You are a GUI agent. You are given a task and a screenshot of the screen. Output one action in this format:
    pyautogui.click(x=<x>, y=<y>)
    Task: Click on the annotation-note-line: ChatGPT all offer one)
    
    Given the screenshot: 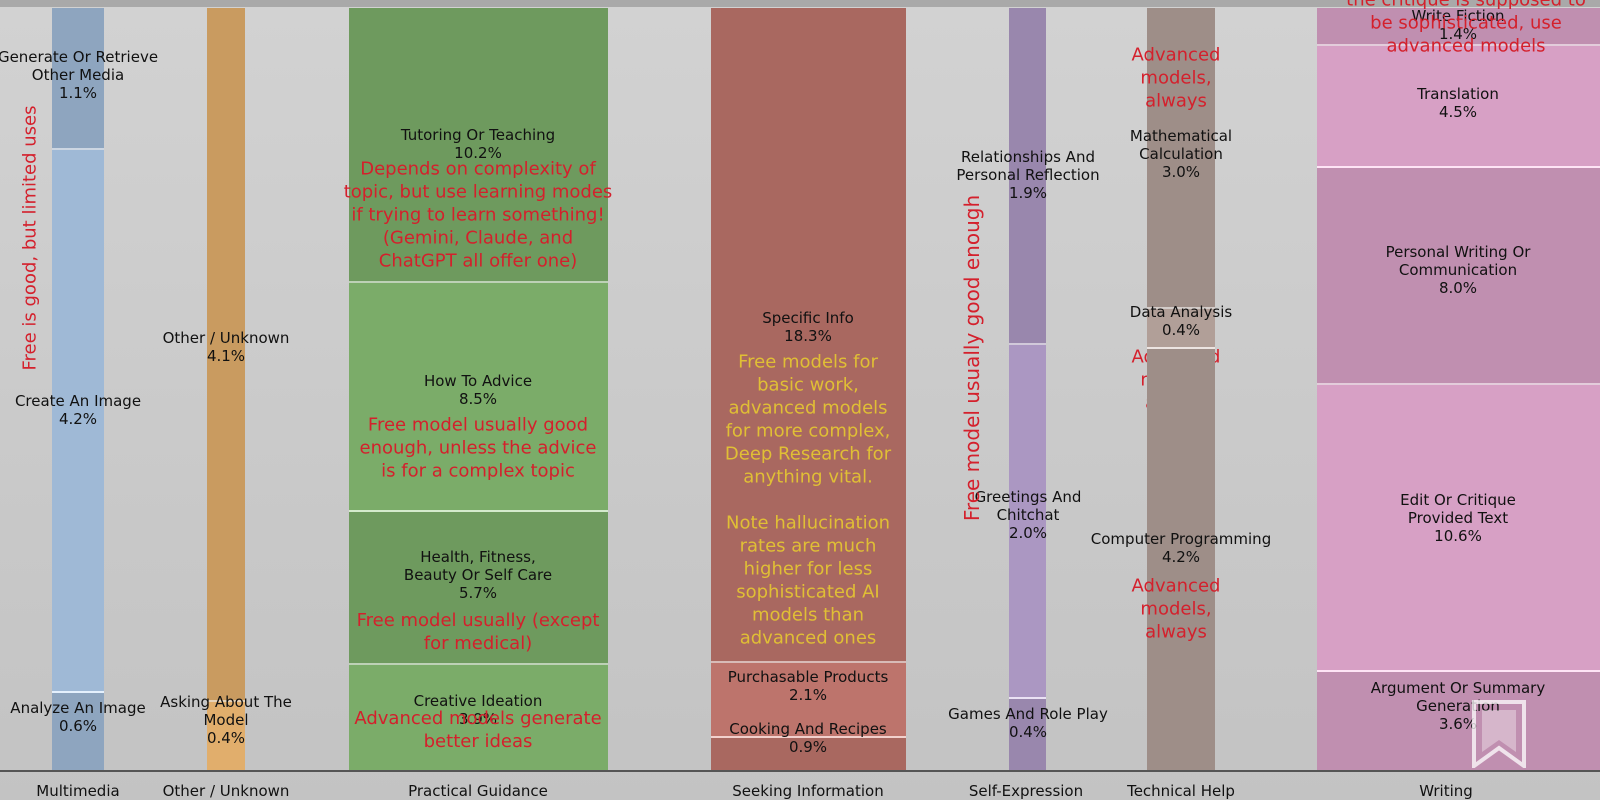 What is the action you would take?
    pyautogui.click(x=478, y=261)
    